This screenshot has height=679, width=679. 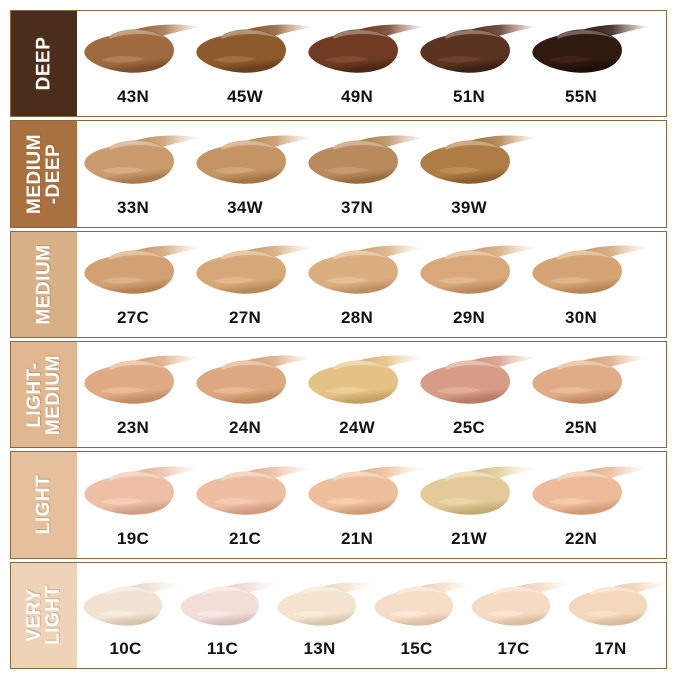 What do you see at coordinates (371, 543) in the screenshot?
I see `shade-code-strip: 19C 21C 21N 21W 22N` at bounding box center [371, 543].